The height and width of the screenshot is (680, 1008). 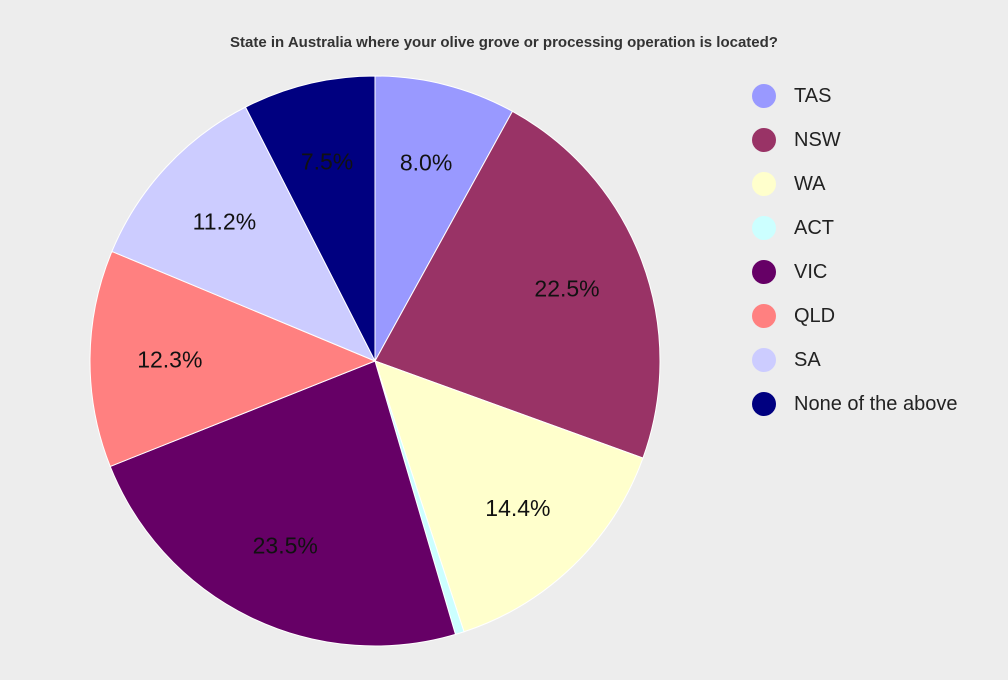 What do you see at coordinates (877, 360) in the screenshot?
I see `legend-item-sa: SA` at bounding box center [877, 360].